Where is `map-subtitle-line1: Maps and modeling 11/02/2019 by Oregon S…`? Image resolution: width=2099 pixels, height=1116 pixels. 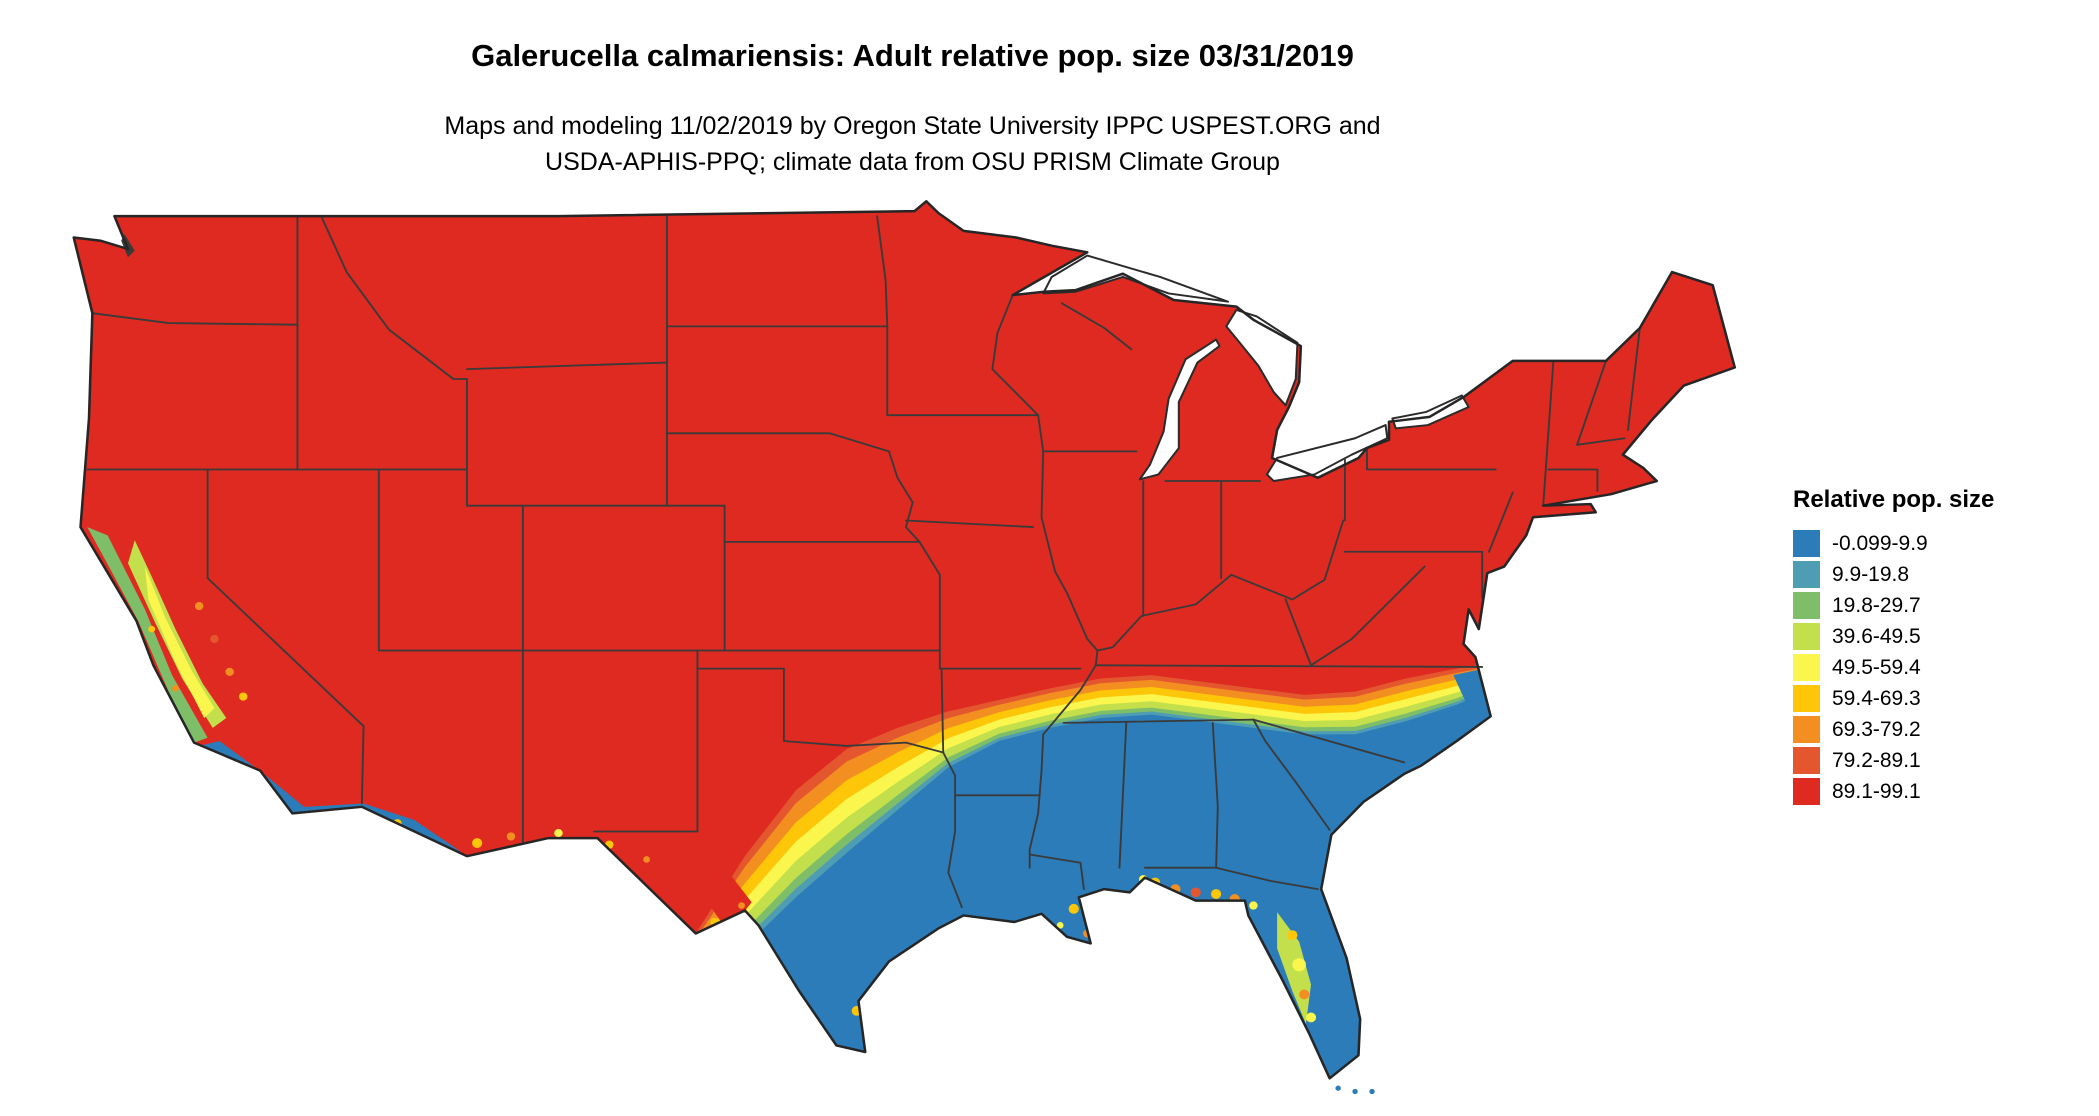 map-subtitle-line1: Maps and modeling 11/02/2019 by Oregon S… is located at coordinates (912, 126).